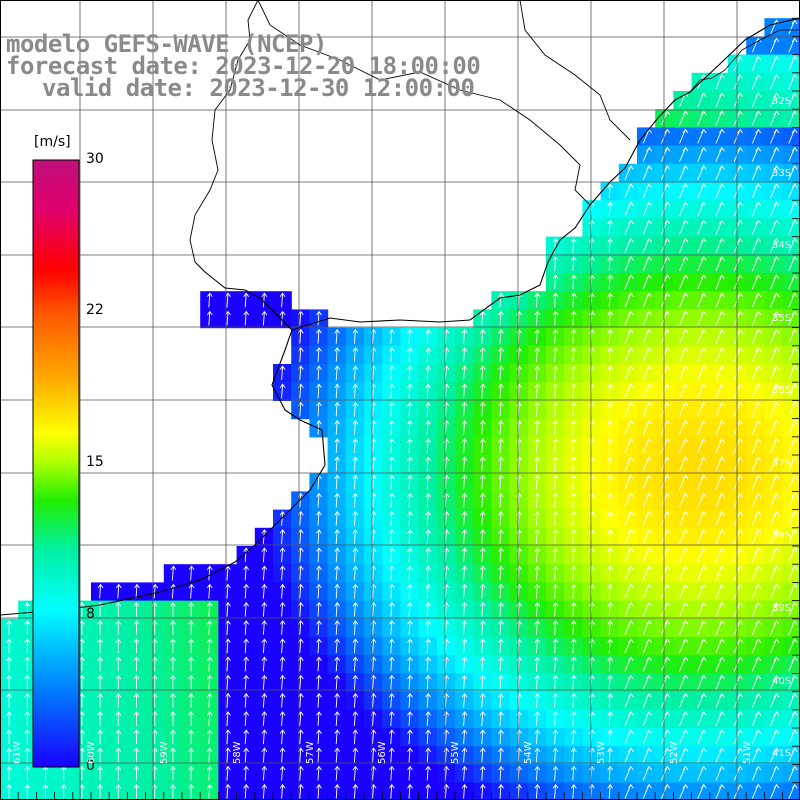  What do you see at coordinates (747, 752) in the screenshot?
I see `lon-label-51w: 51W` at bounding box center [747, 752].